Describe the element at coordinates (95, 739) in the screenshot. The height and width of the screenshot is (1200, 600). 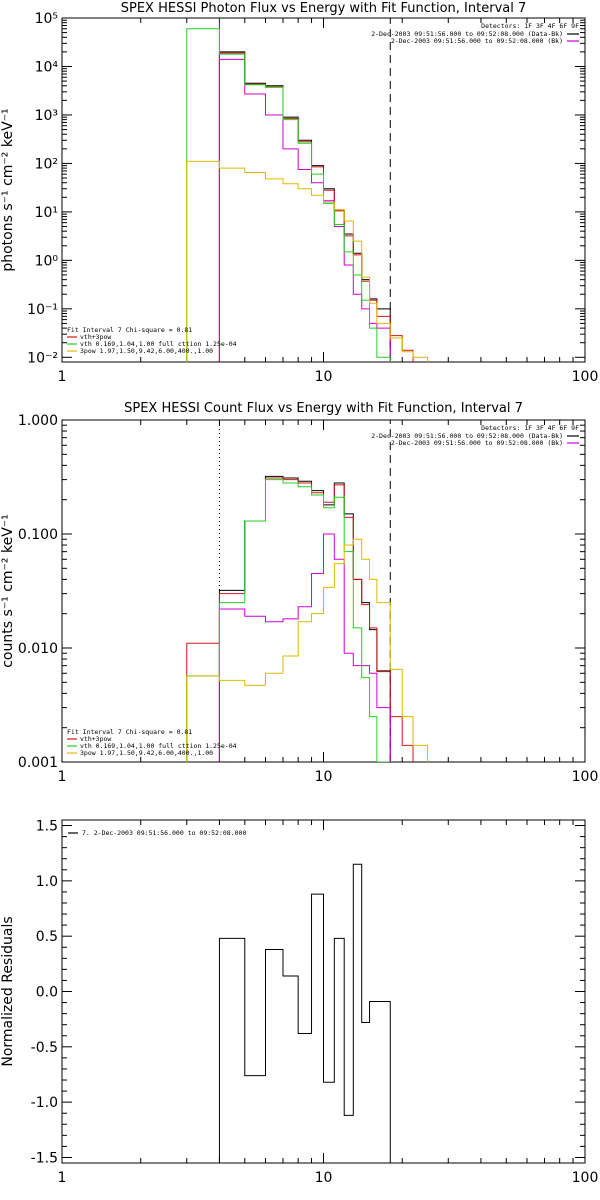
I see `count-legend-left-label: vth+3pow` at that location.